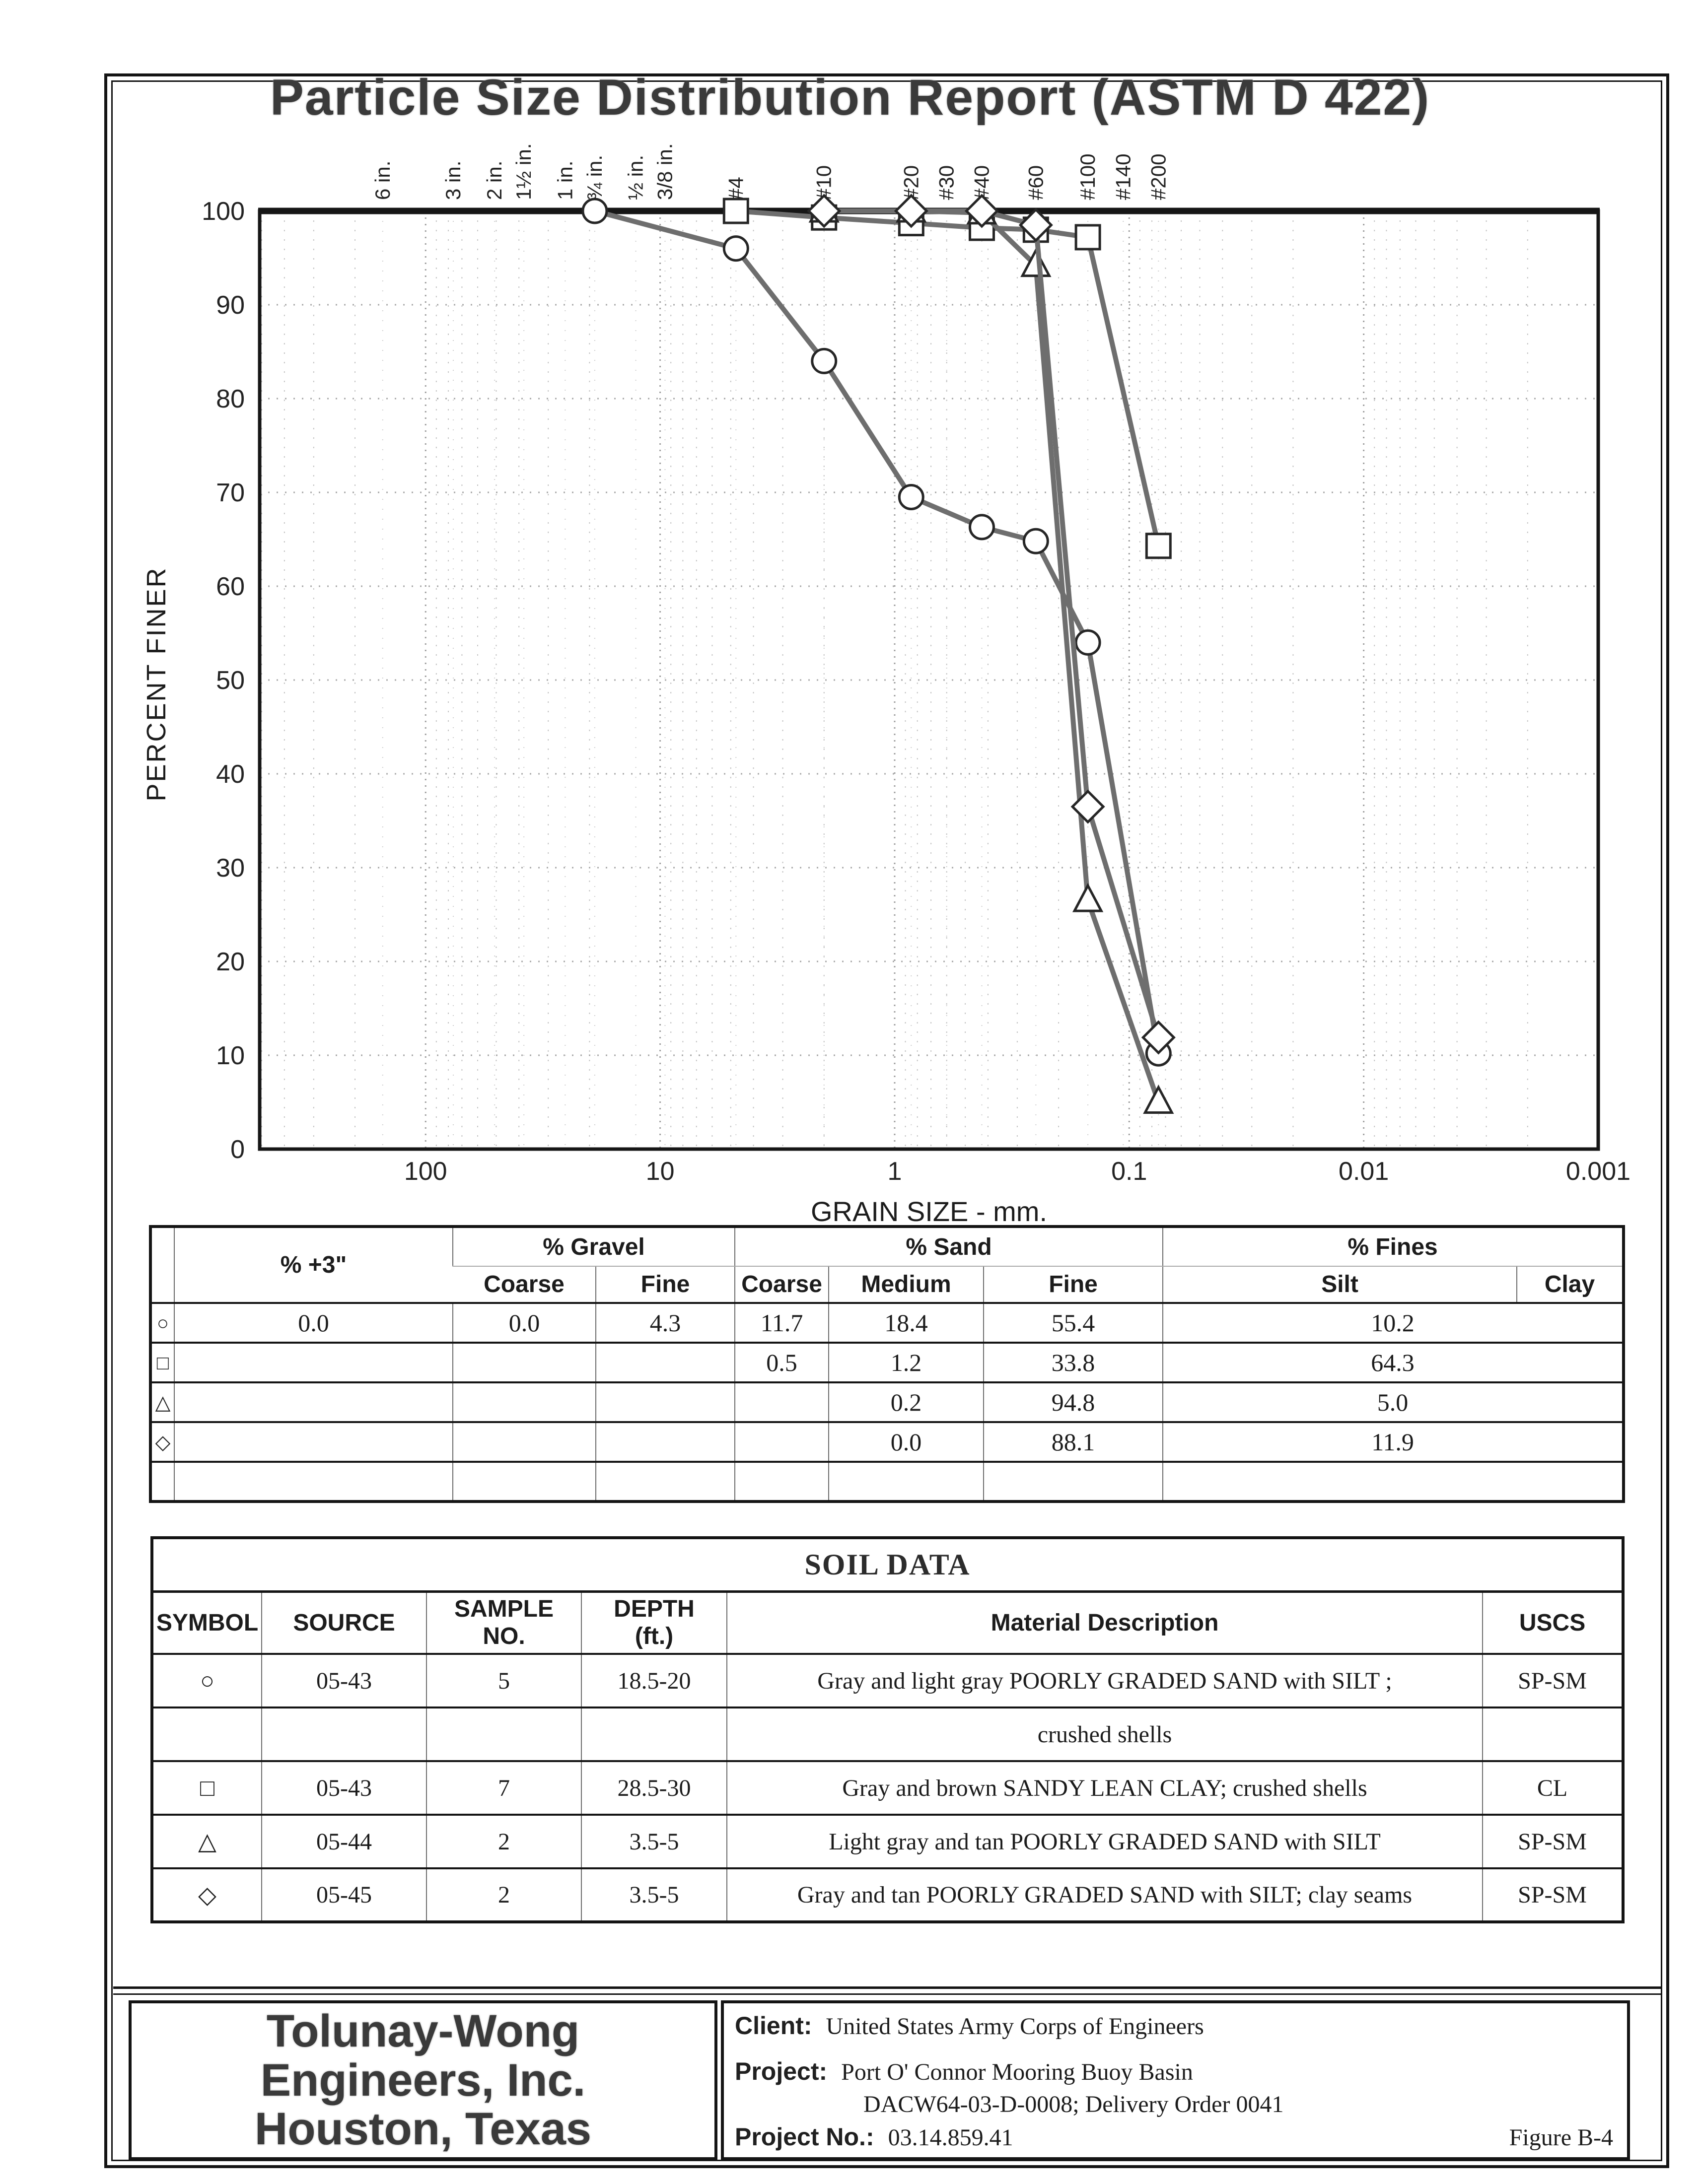 This screenshot has height=2184, width=1700. Describe the element at coordinates (906, 1401) in the screenshot. I see `sand-medium-value: 0.2` at that location.